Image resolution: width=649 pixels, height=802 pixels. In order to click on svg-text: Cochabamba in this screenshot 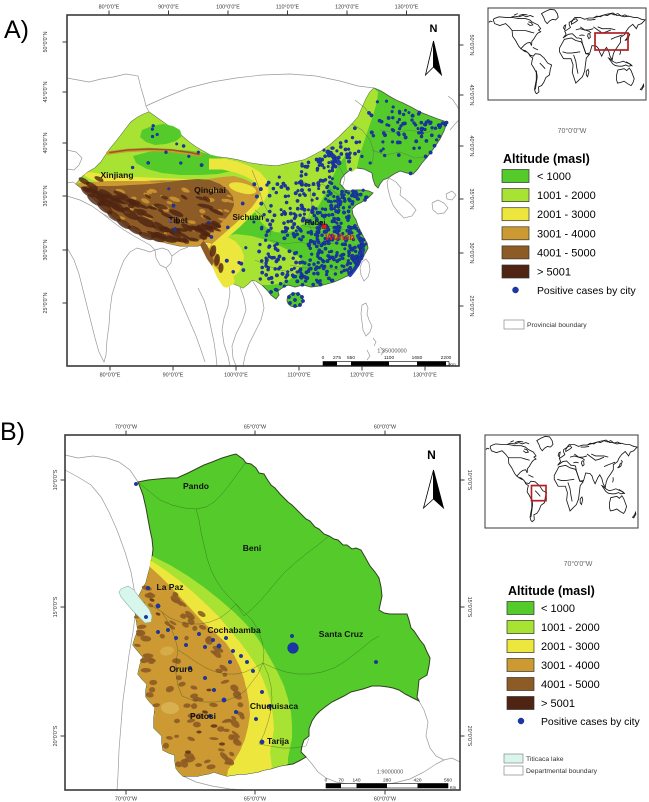, I will do `click(234, 630)`.